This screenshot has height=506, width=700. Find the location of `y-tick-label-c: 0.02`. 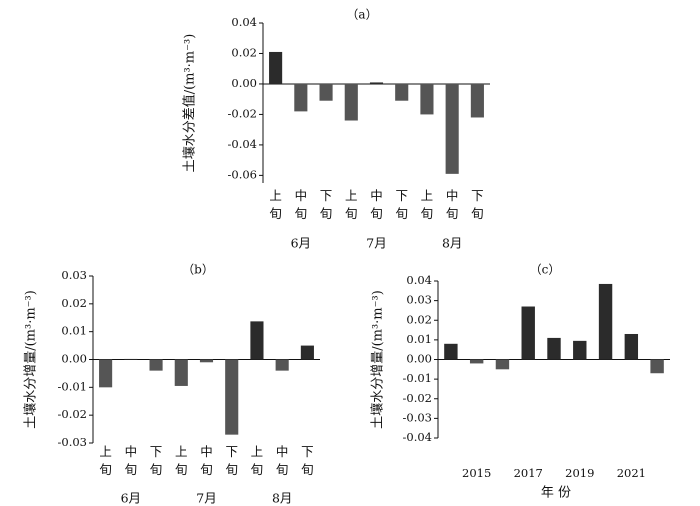

y-tick-label-c: 0.02 is located at coordinates (419, 319).